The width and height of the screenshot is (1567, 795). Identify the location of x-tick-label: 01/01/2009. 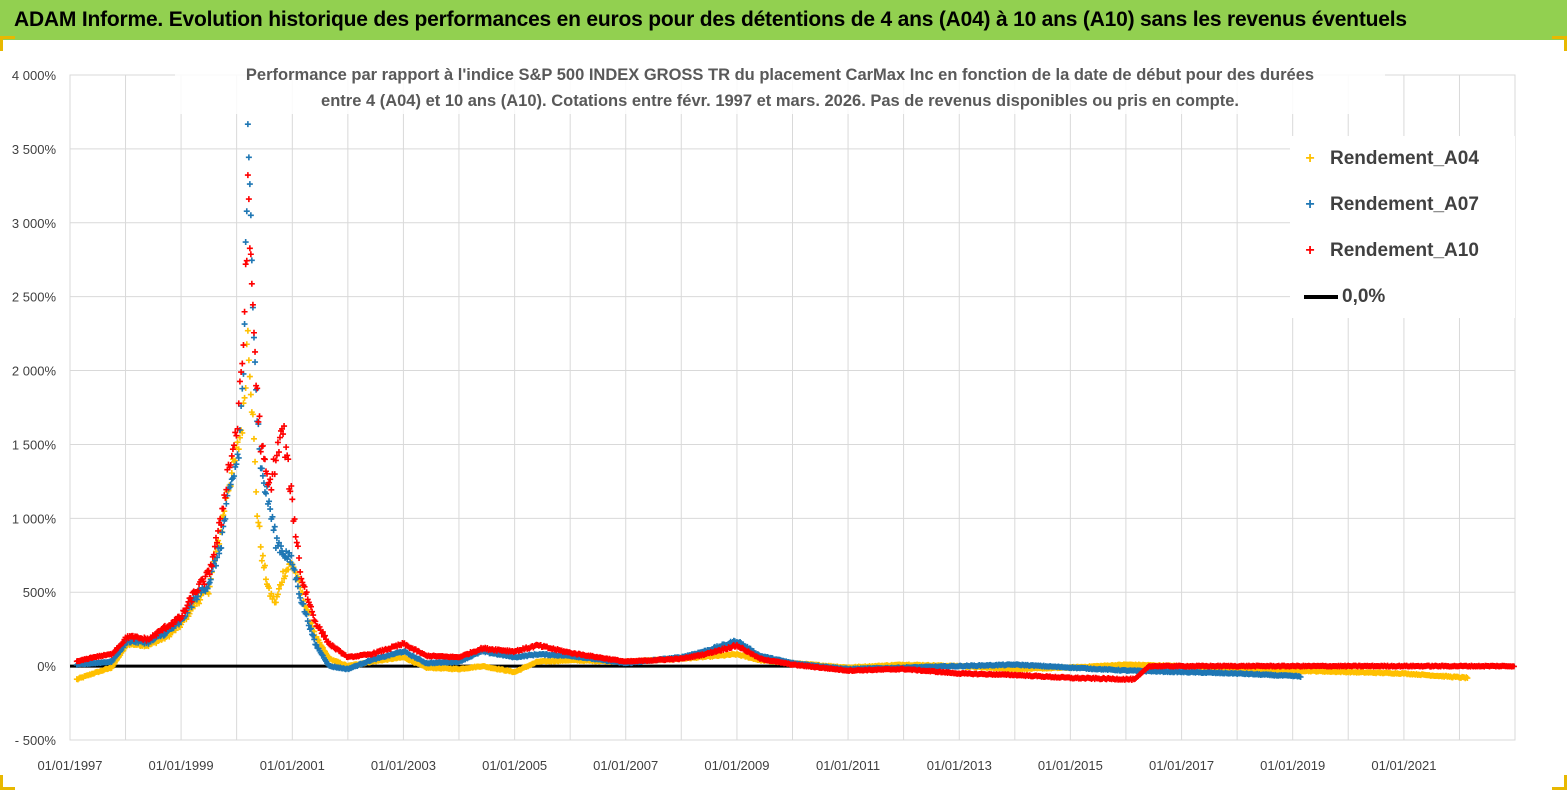
(736, 765).